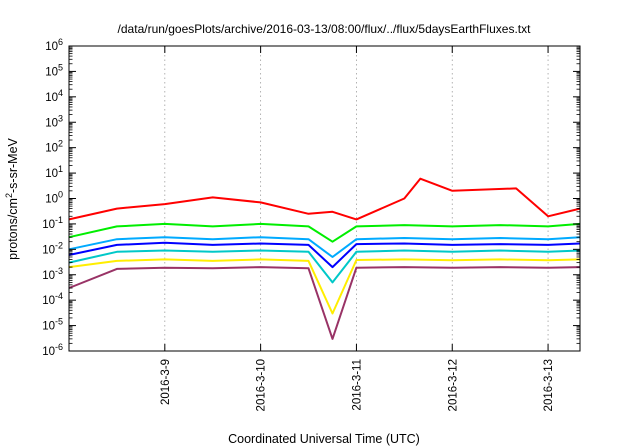 This screenshot has height=448, width=640. What do you see at coordinates (59, 220) in the screenshot?
I see `y-tick-exponent: -1` at bounding box center [59, 220].